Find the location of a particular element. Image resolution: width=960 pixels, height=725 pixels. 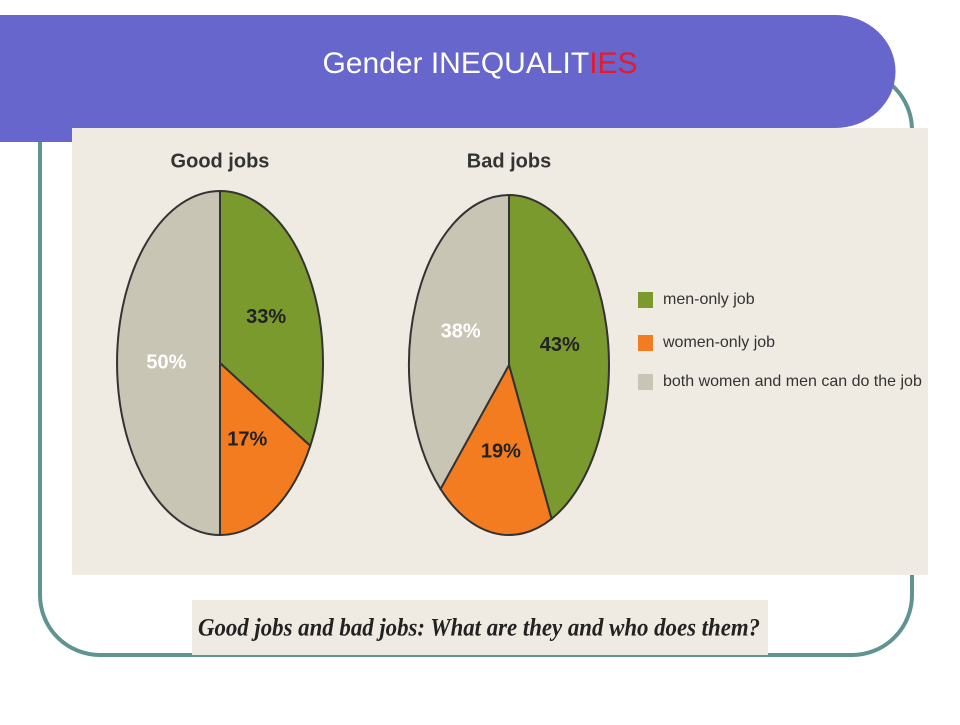

pie-title: Good jobs is located at coordinates (220, 161).